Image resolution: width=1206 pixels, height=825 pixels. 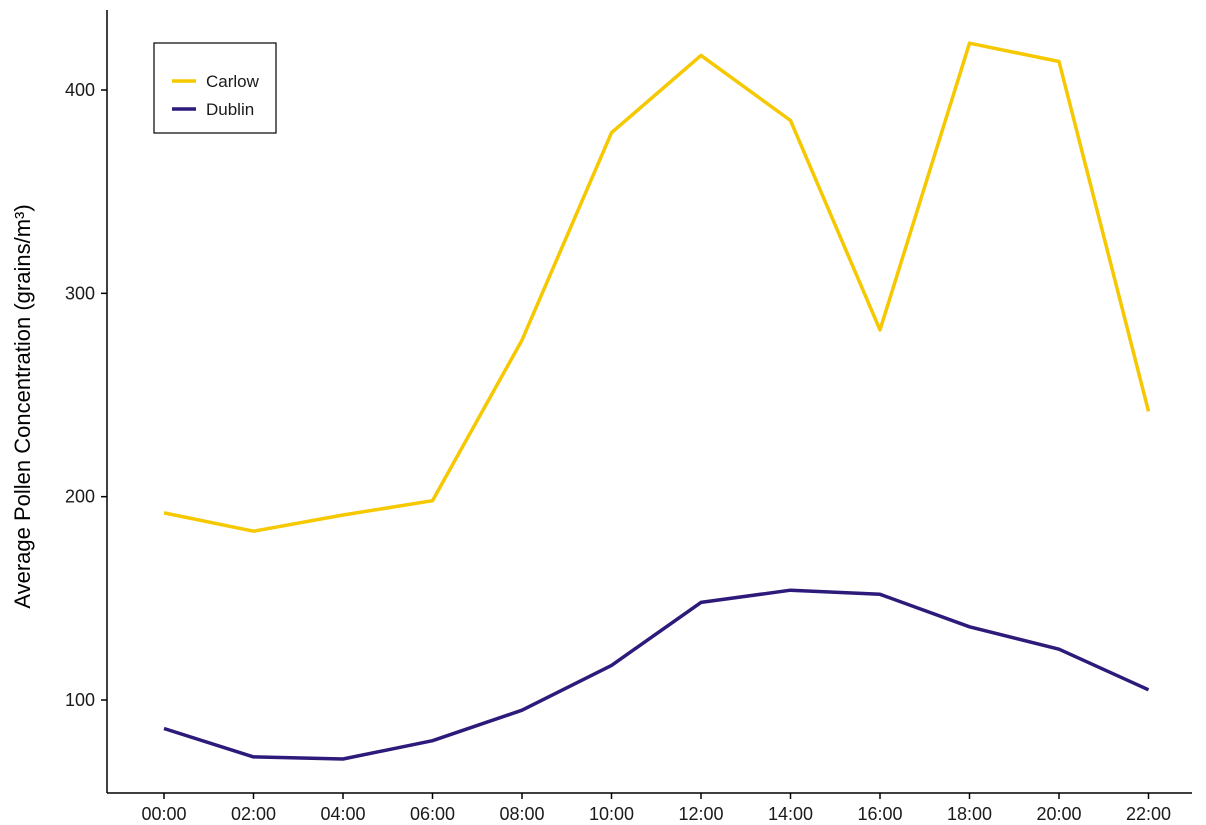 I want to click on x-tick-label: 04:00, so click(x=342, y=814).